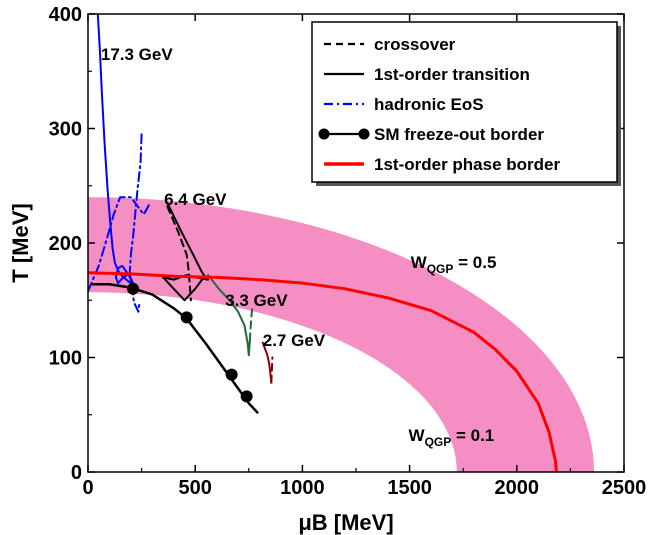  What do you see at coordinates (459, 134) in the screenshot?
I see `legend-label: SM freeze-out border` at bounding box center [459, 134].